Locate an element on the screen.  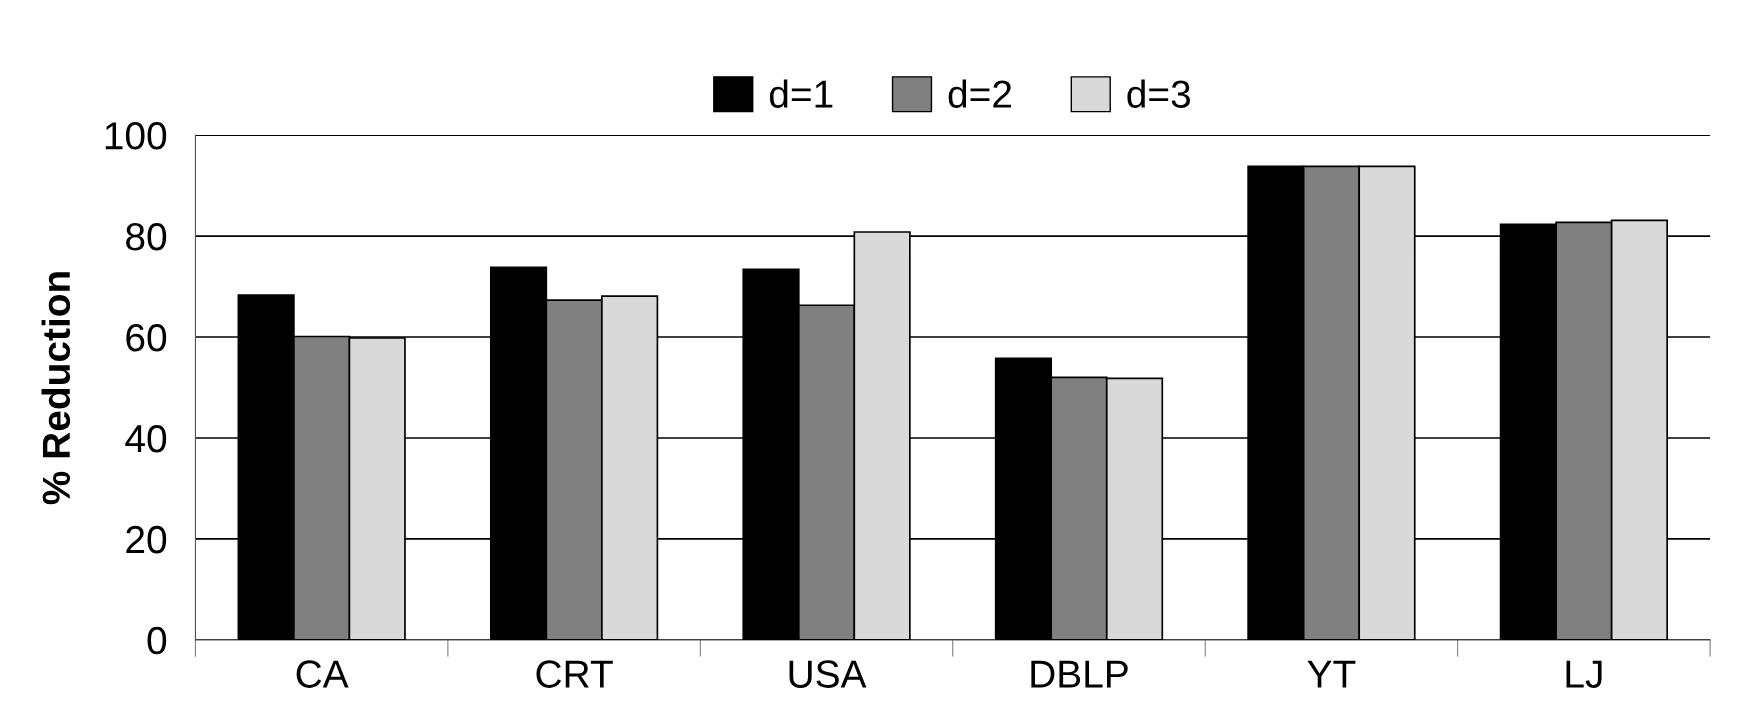
legend-label: d=2 is located at coordinates (980, 93).